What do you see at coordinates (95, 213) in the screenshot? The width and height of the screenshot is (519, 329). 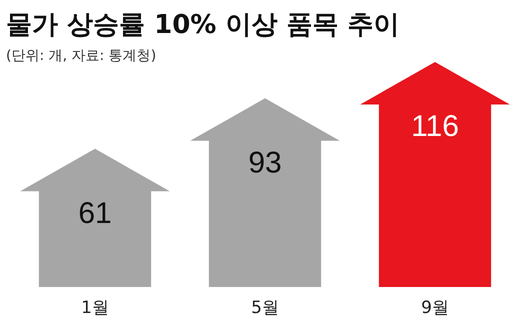 I see `data-label: 61` at bounding box center [95, 213].